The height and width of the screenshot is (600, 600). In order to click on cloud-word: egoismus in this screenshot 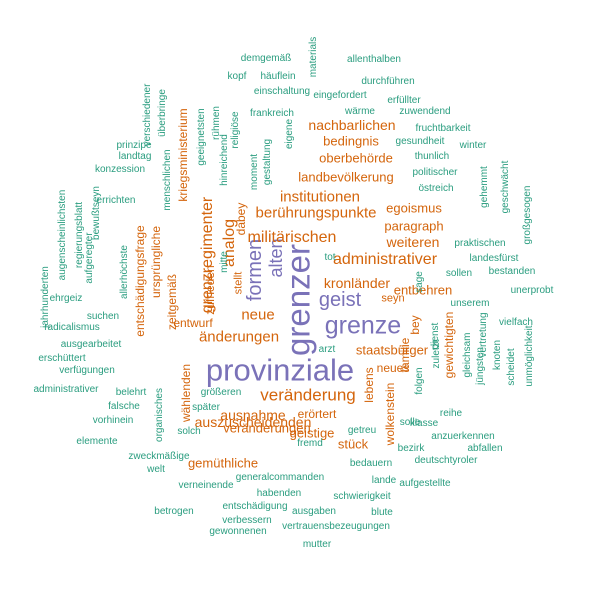, I will do `click(414, 208)`.